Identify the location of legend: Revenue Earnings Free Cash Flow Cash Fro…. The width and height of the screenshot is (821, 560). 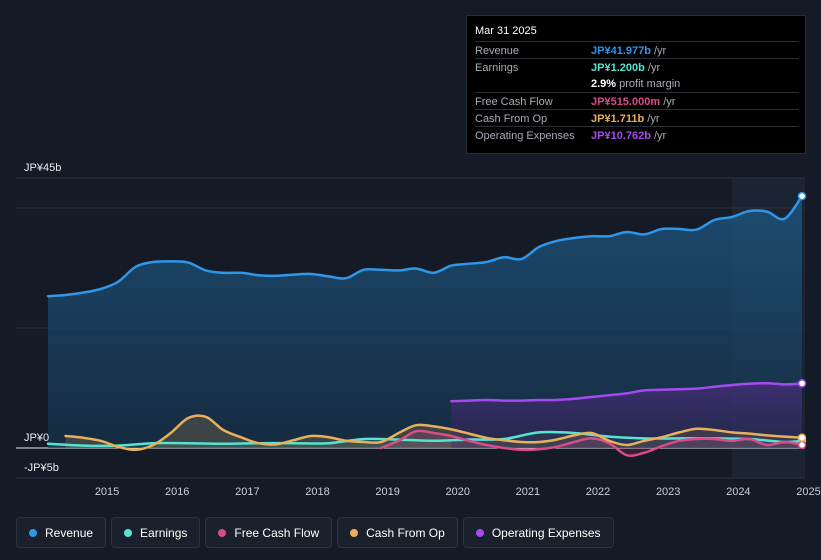
(315, 532).